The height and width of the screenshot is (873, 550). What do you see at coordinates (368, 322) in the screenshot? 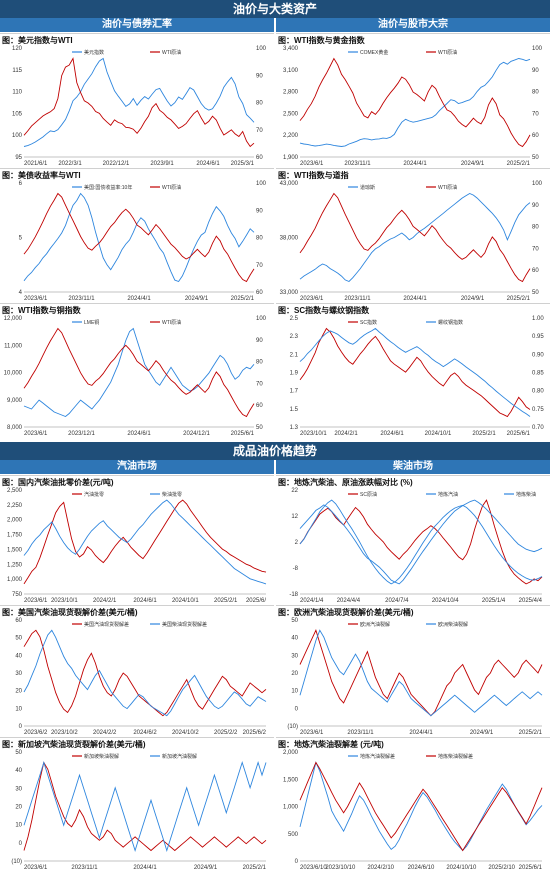
I see `legend-label: SC指数` at bounding box center [368, 322].